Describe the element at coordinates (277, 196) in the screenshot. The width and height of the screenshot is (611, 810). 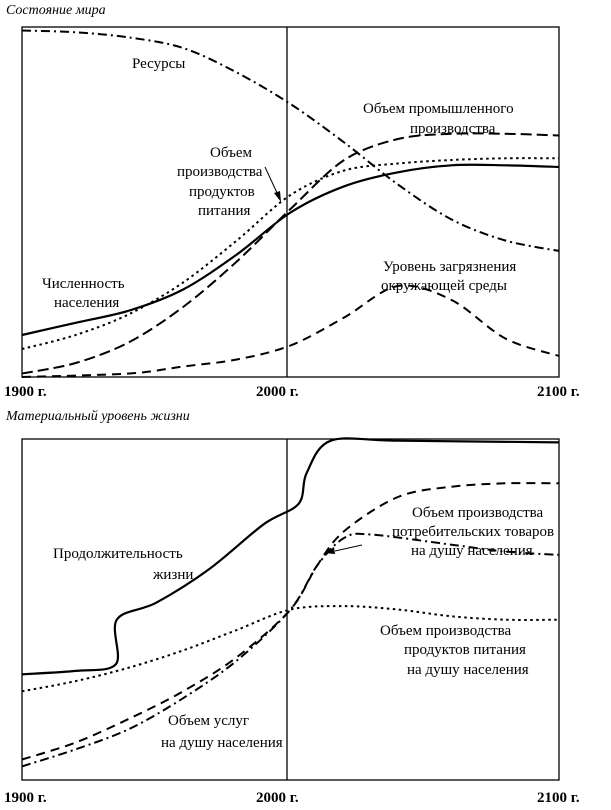
I see `food-label-arrowhead` at that location.